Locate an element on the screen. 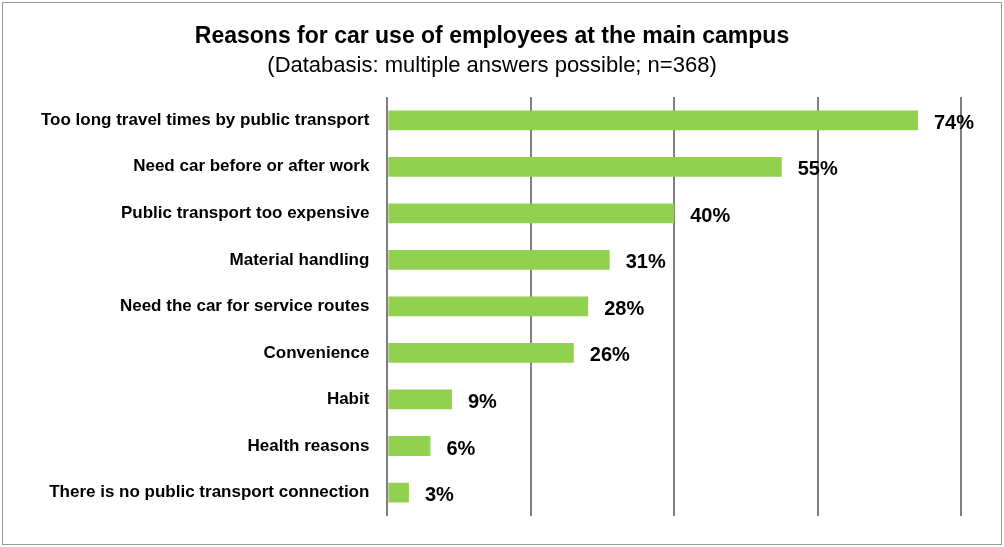  data-label: 55% is located at coordinates (817, 168).